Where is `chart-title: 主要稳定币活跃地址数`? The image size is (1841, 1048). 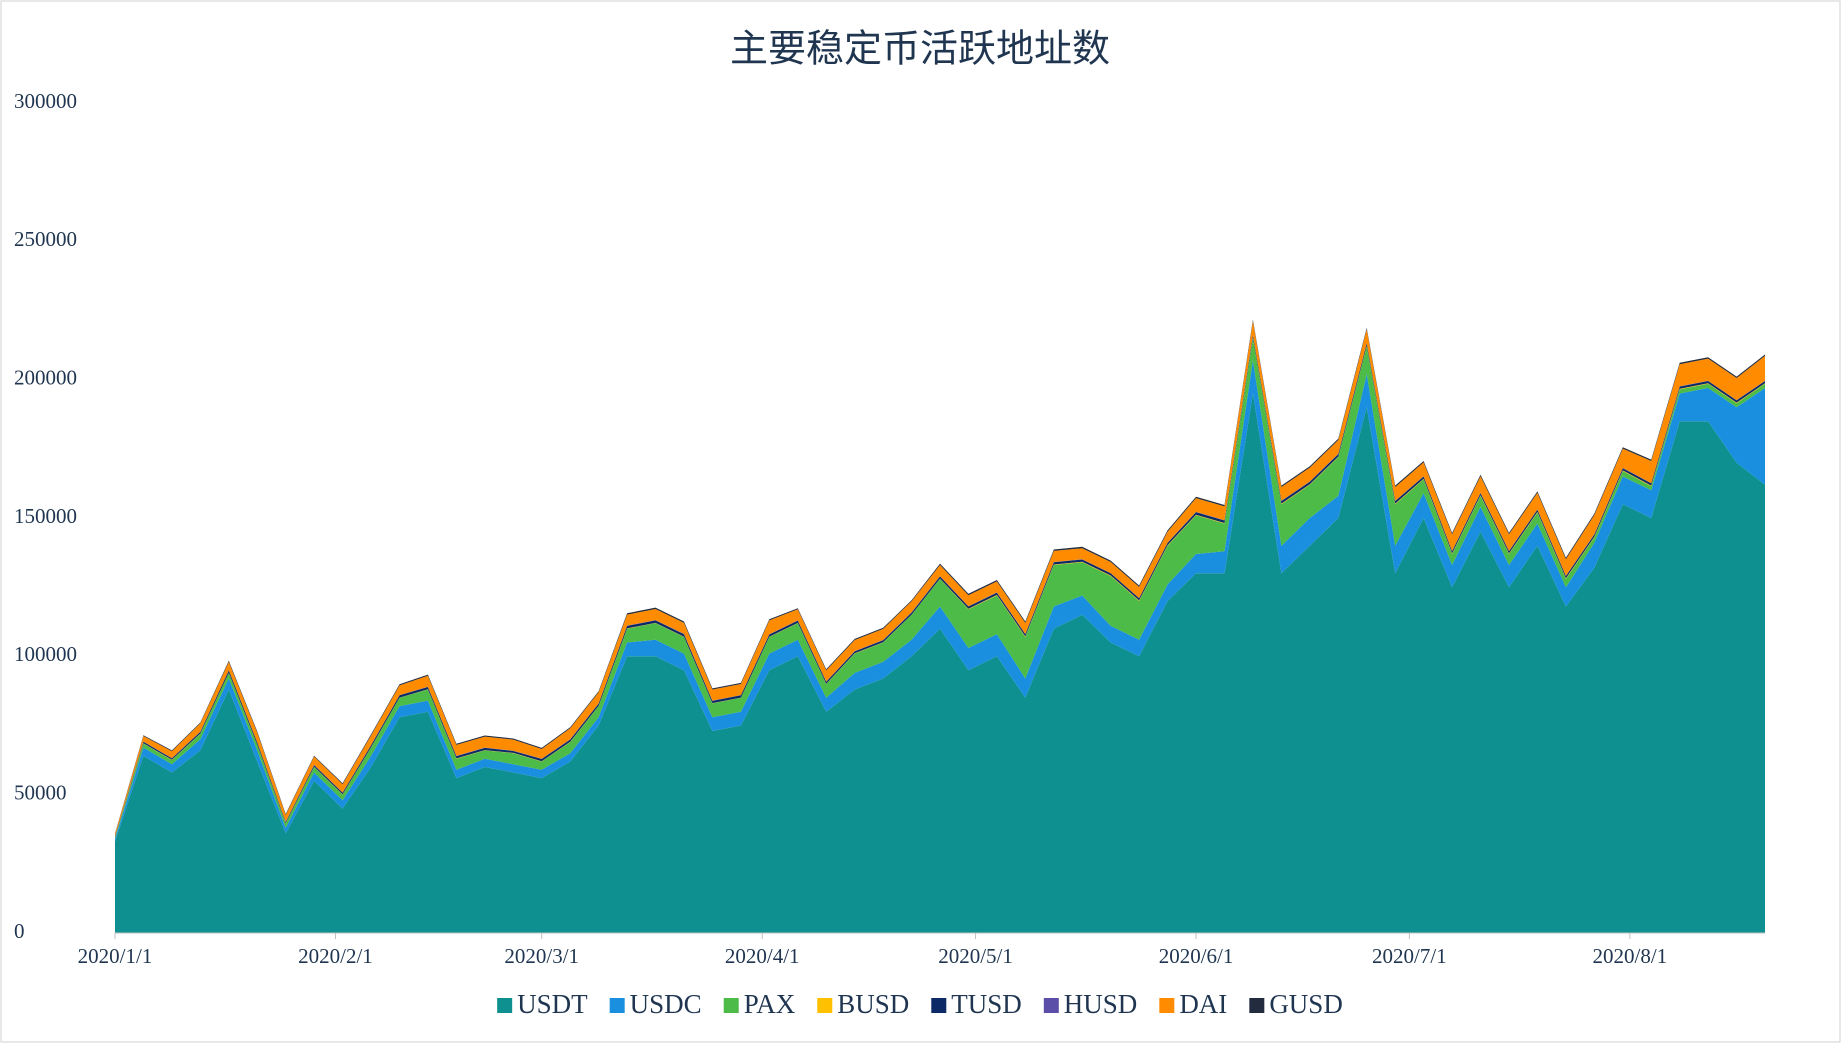 chart-title: 主要稳定币活跃地址数 is located at coordinates (920, 49).